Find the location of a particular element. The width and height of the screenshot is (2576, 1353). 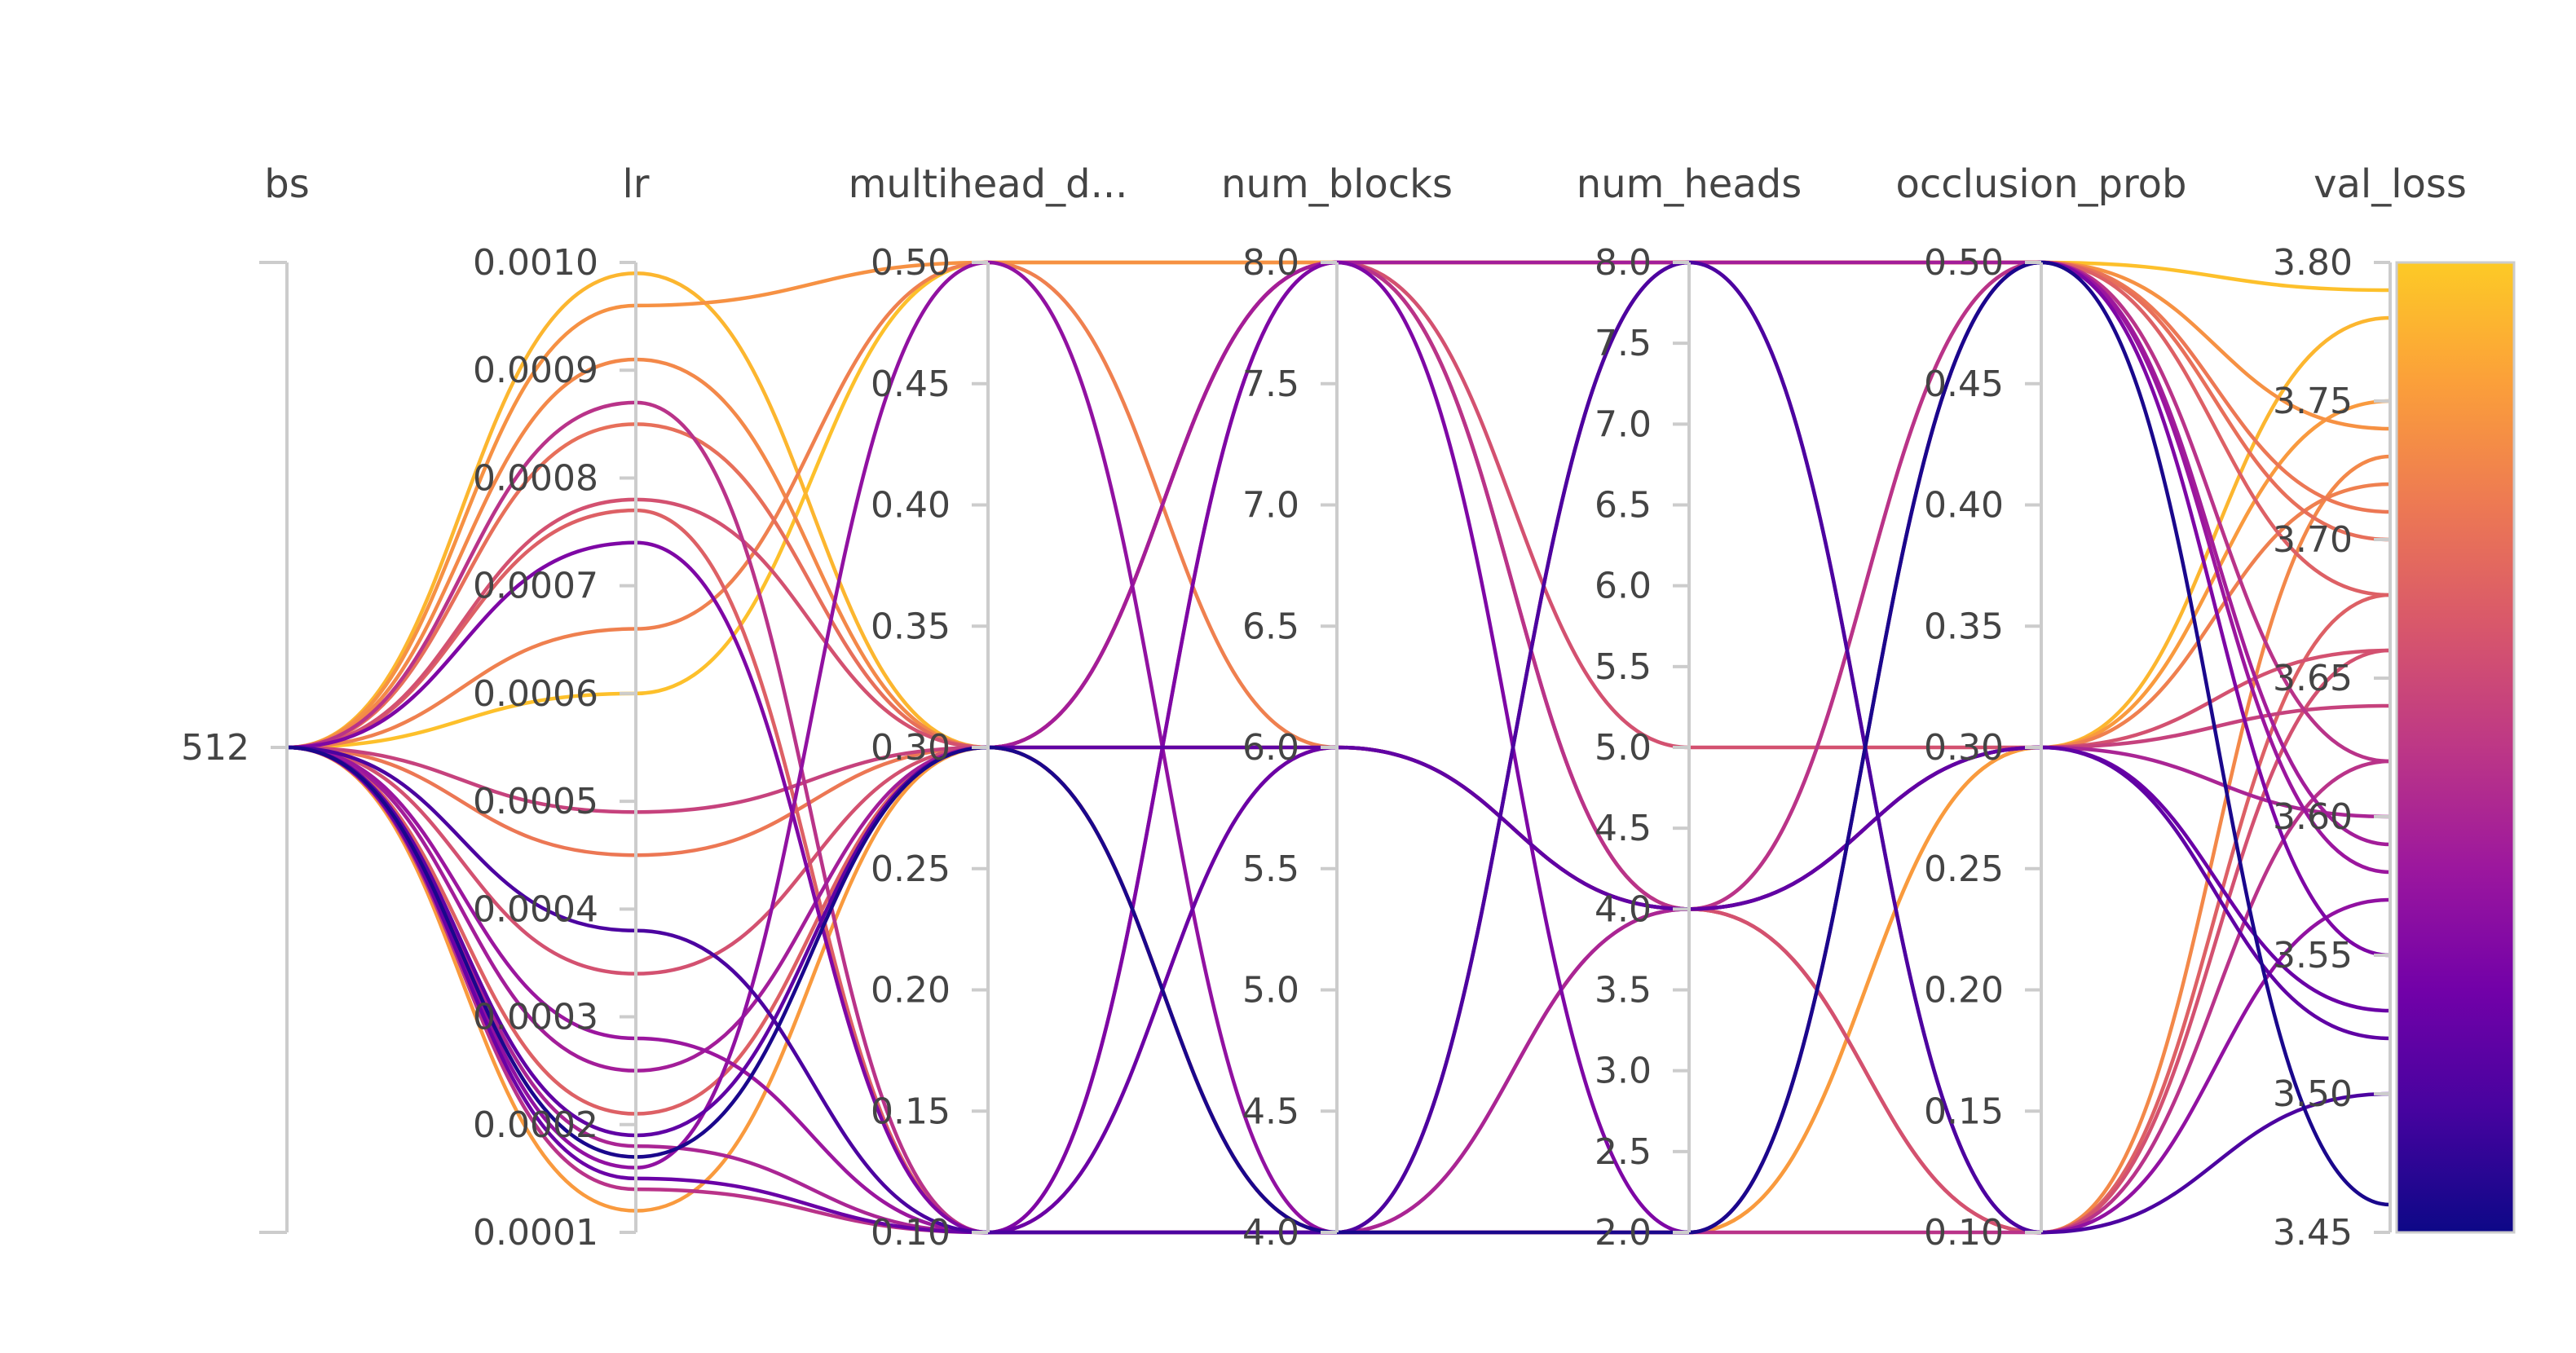

tick-label: 0.0008 is located at coordinates (535, 478).